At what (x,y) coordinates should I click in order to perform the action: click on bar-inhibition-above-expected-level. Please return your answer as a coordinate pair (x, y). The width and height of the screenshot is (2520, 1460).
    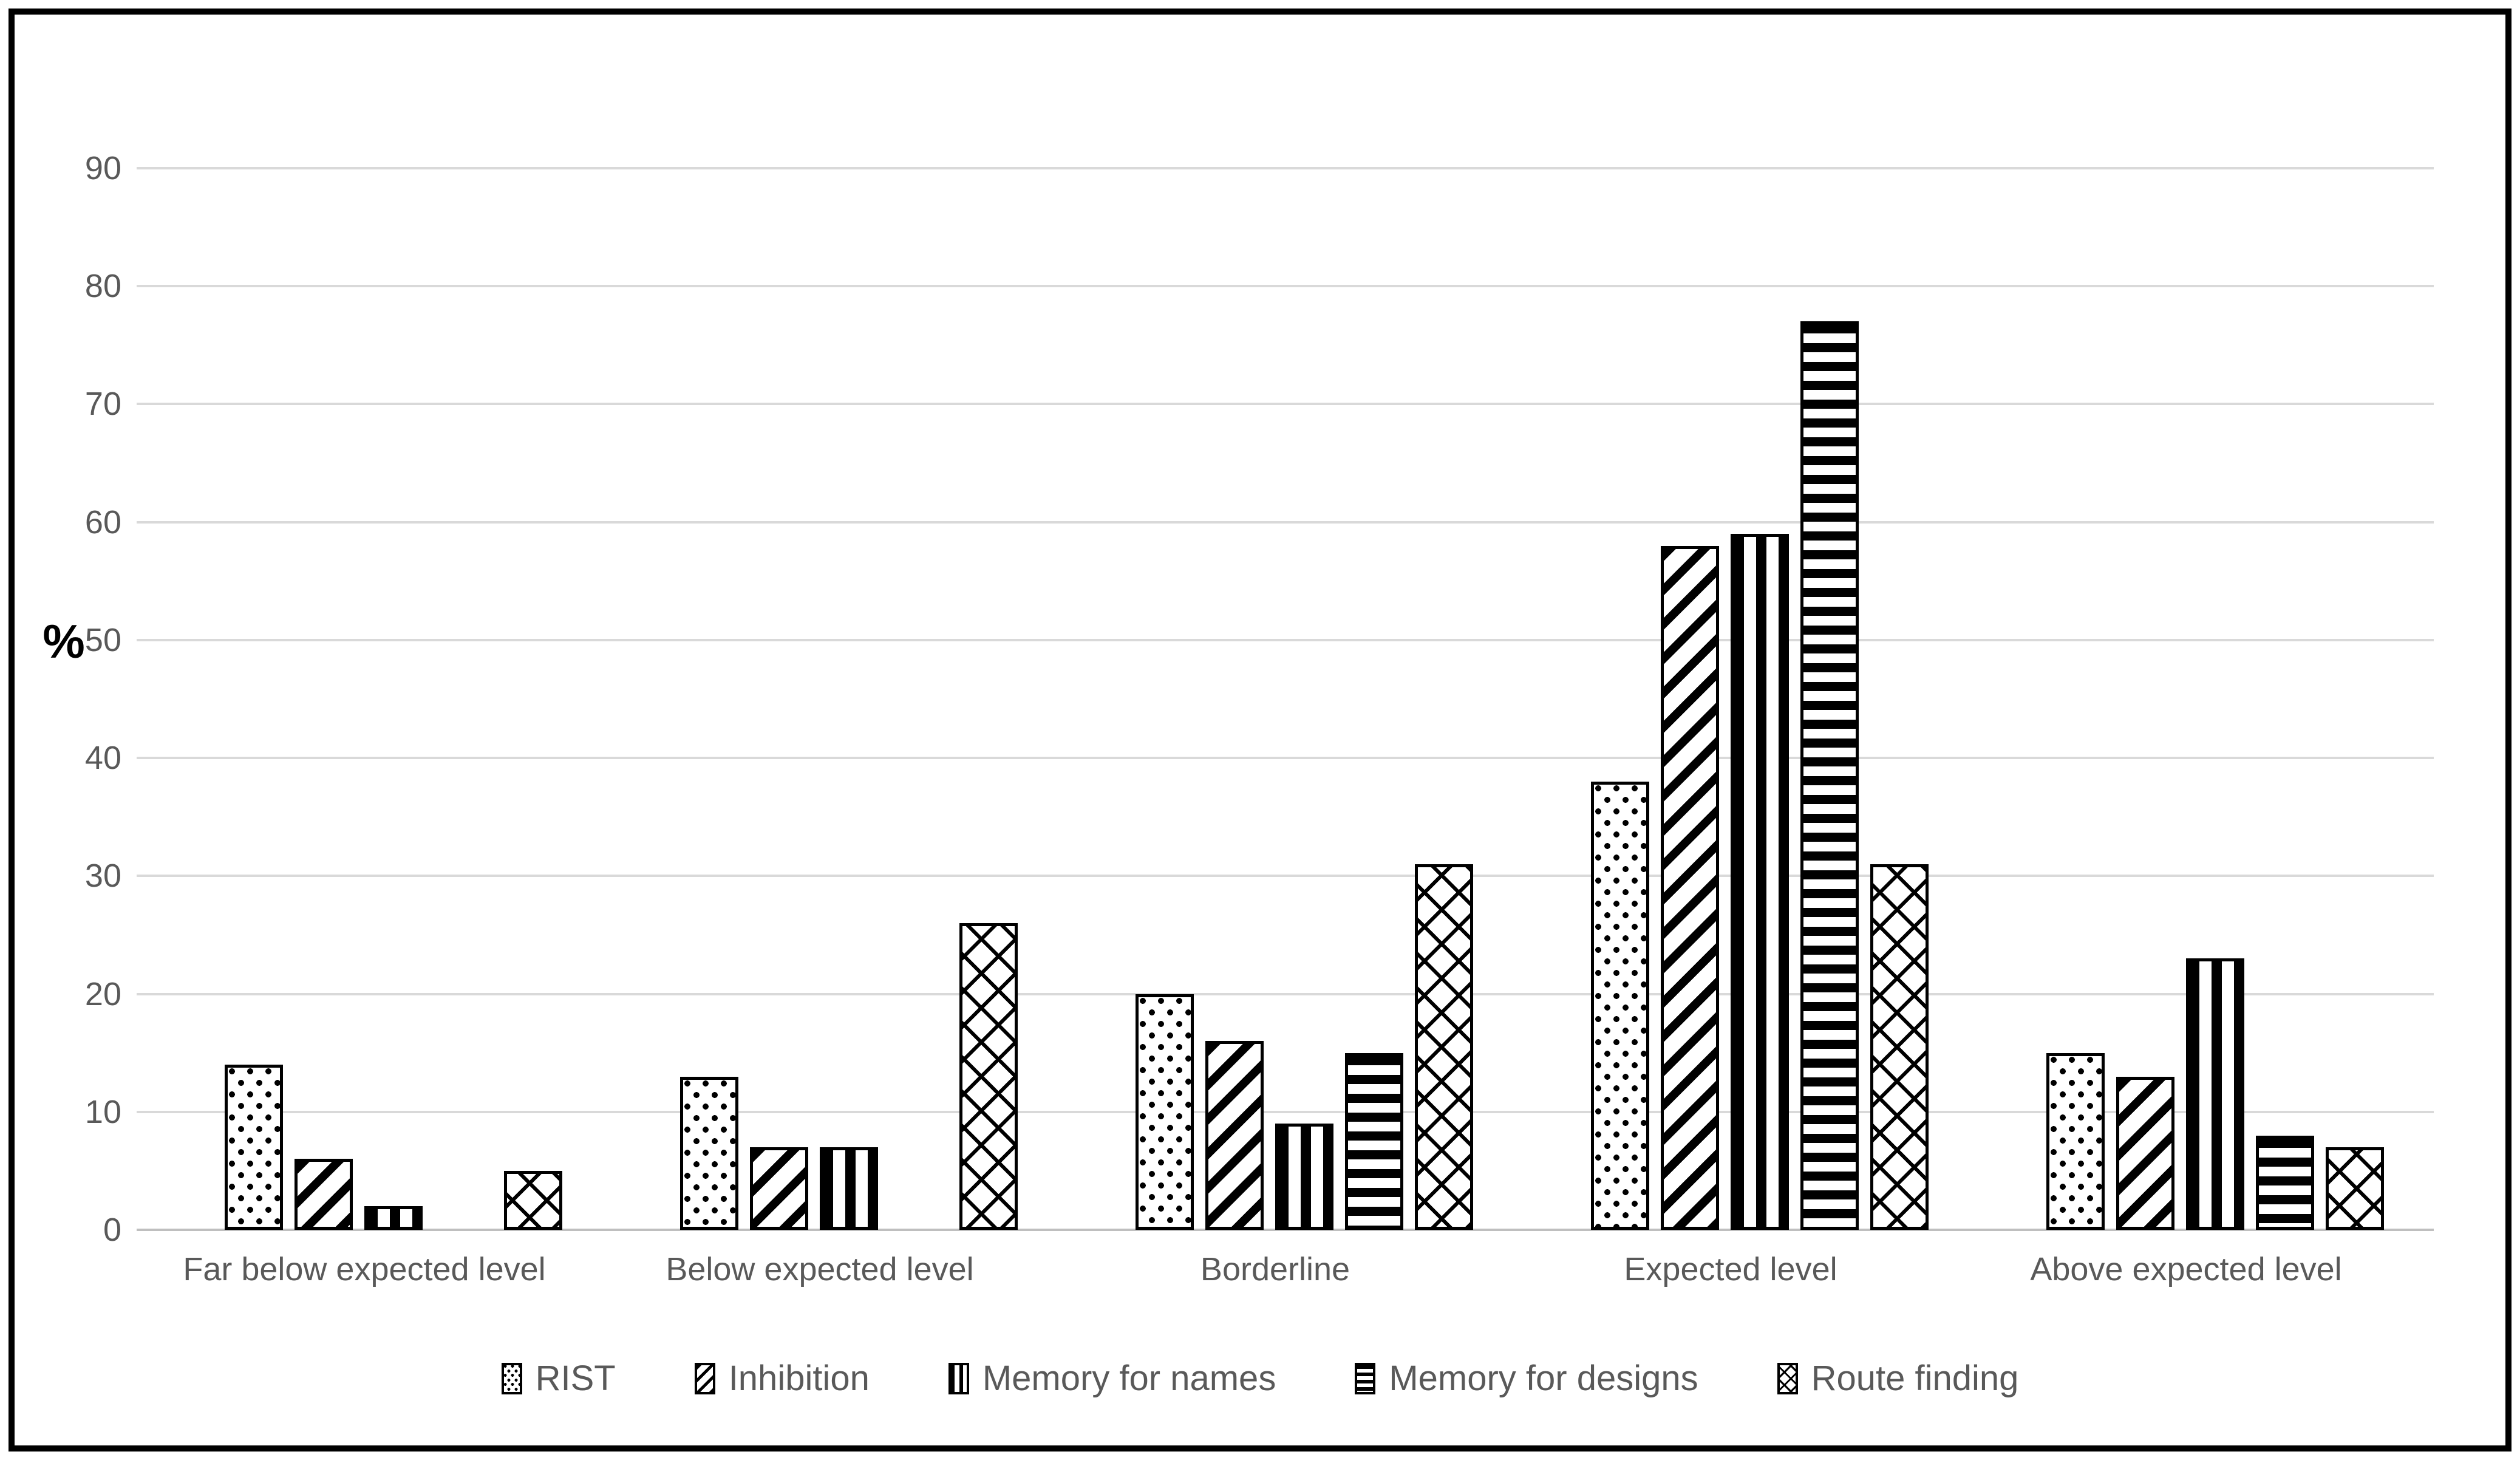
    Looking at the image, I should click on (2145, 1153).